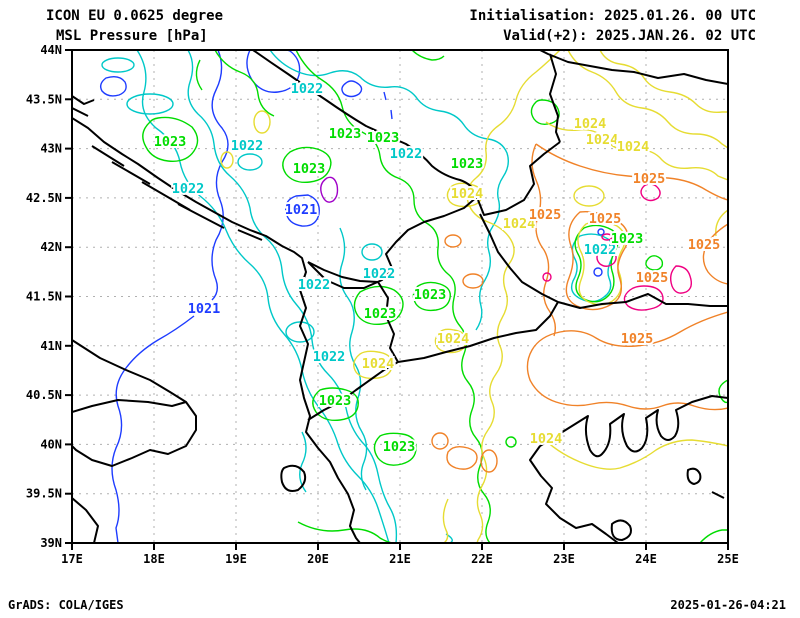 The height and width of the screenshot is (618, 800). Describe the element at coordinates (134, 441) in the screenshot. I see `italy-coast` at that location.